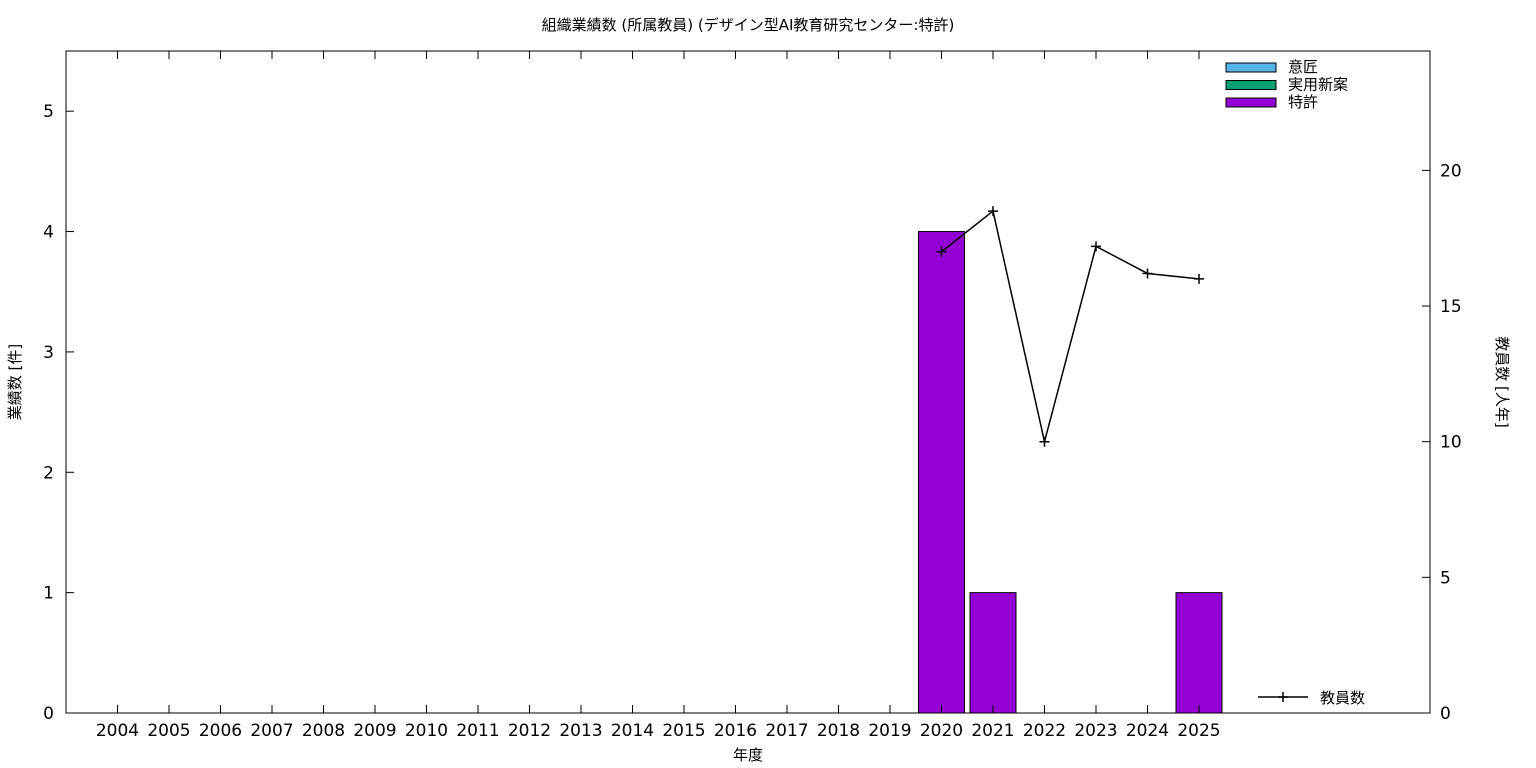 The image size is (1536, 768). What do you see at coordinates (168, 731) in the screenshot?
I see `x-tick-label: 2005` at bounding box center [168, 731].